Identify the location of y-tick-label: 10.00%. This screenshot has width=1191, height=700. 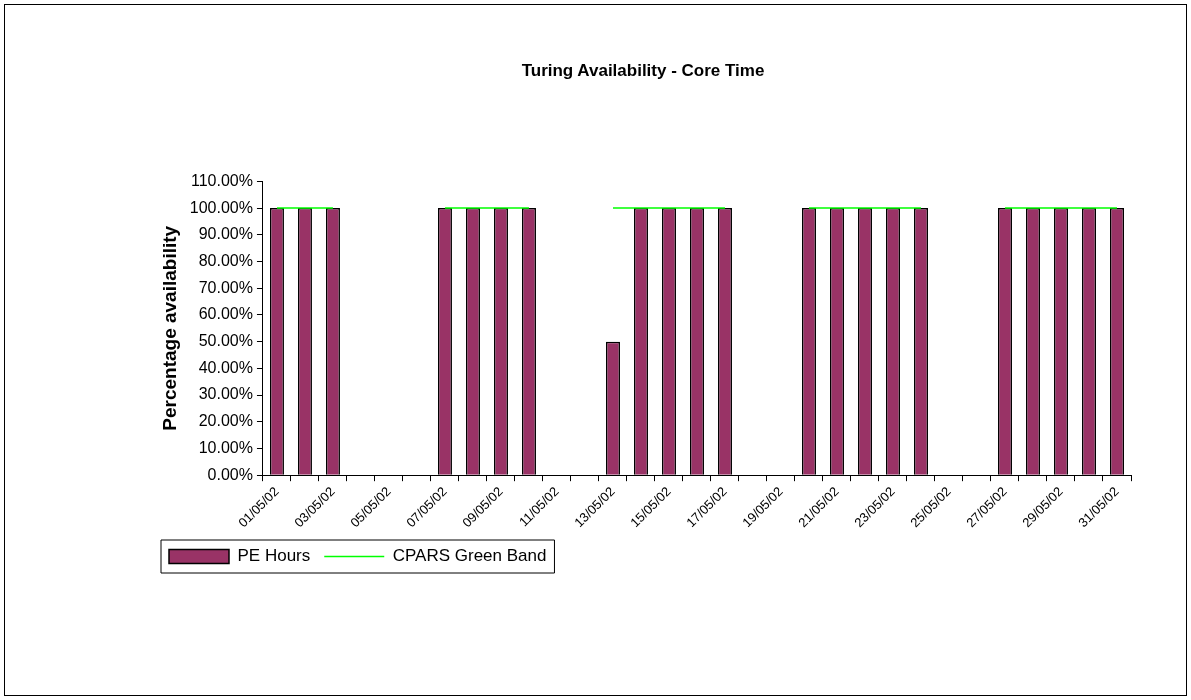
(225, 447).